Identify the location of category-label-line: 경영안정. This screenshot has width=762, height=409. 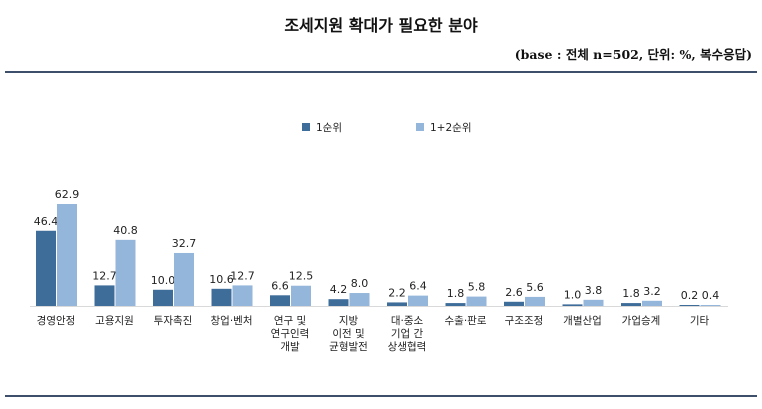
(56, 320).